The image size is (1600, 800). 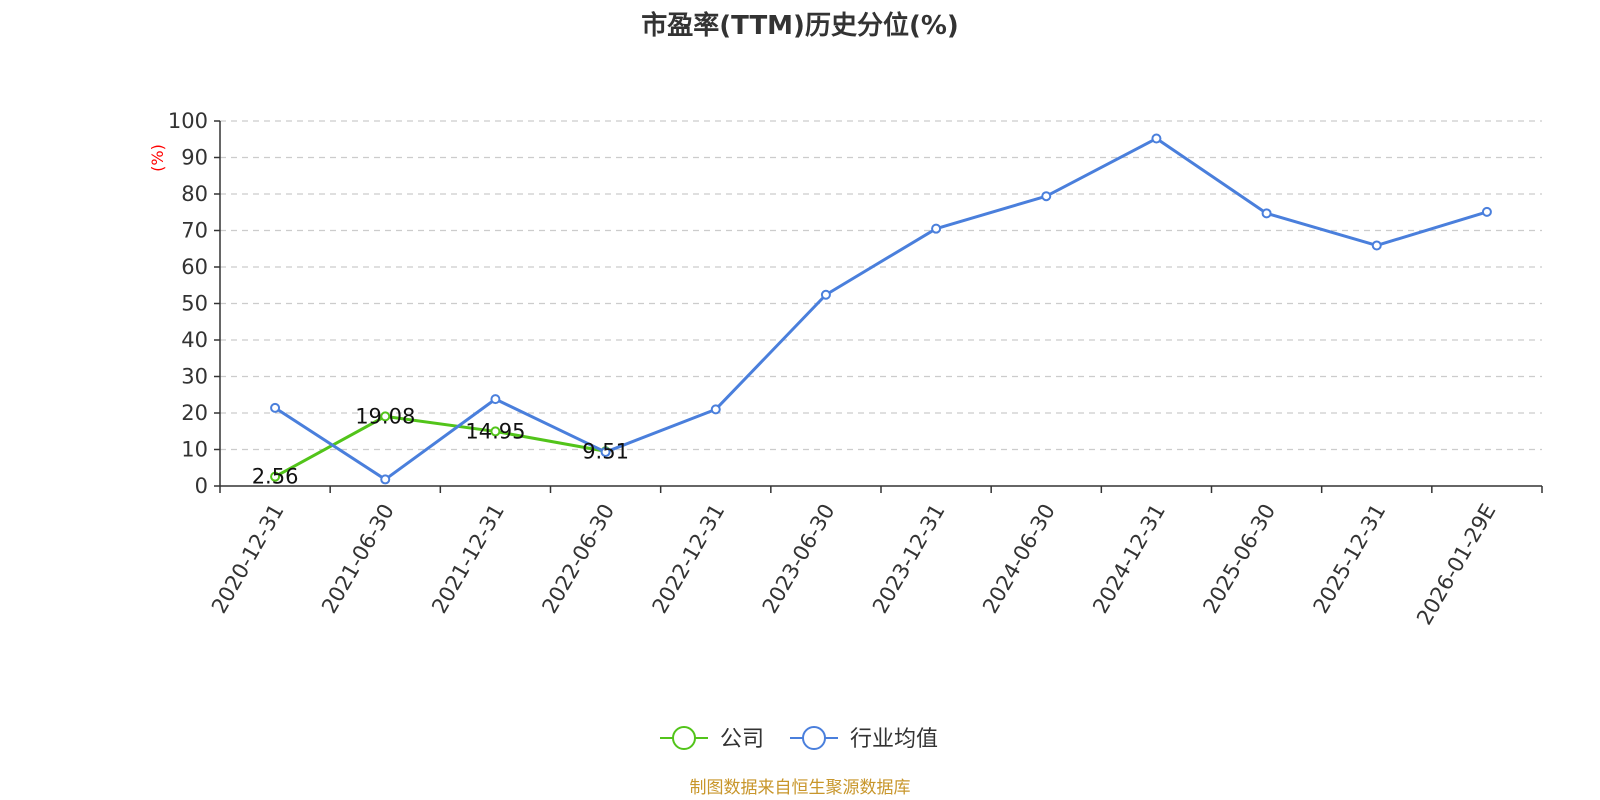 What do you see at coordinates (194, 194) in the screenshot?
I see `y-tick-label: 80` at bounding box center [194, 194].